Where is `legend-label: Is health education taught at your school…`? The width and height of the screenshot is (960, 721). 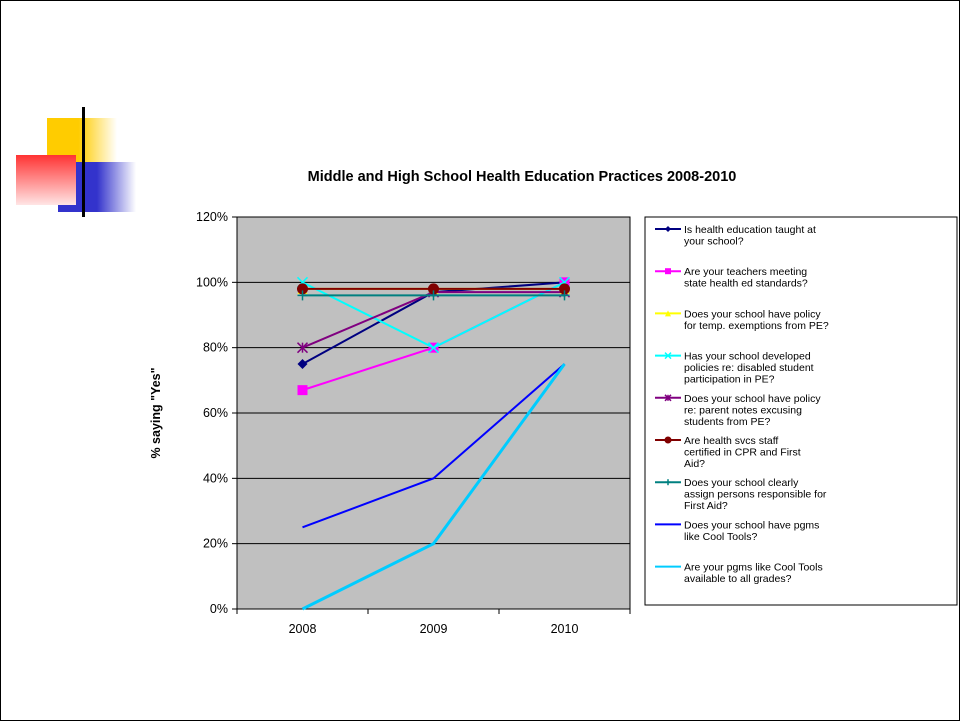
legend-label: Is health education taught at your school… is located at coordinates (750, 236).